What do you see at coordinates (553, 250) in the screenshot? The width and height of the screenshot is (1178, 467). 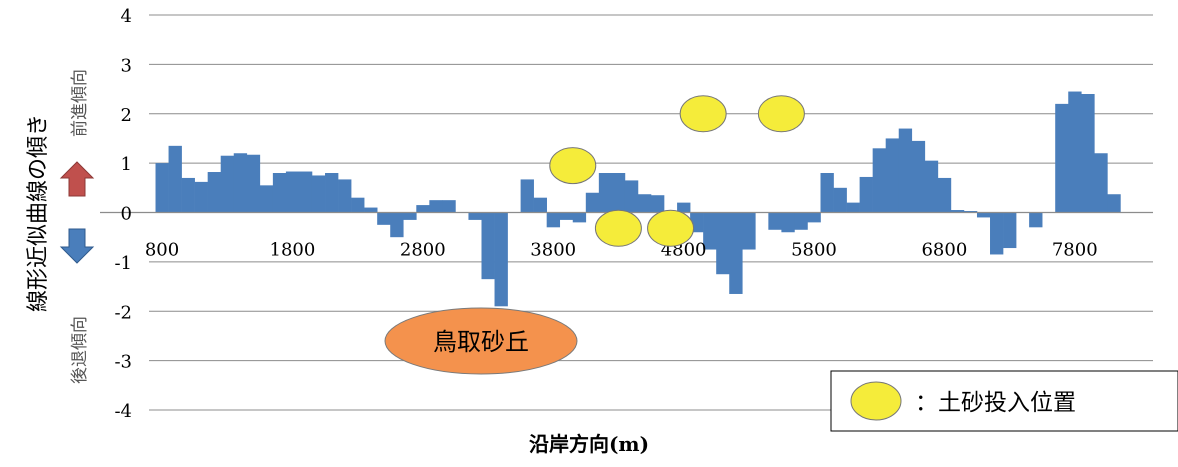 I see `x-tick-label: 3800` at bounding box center [553, 250].